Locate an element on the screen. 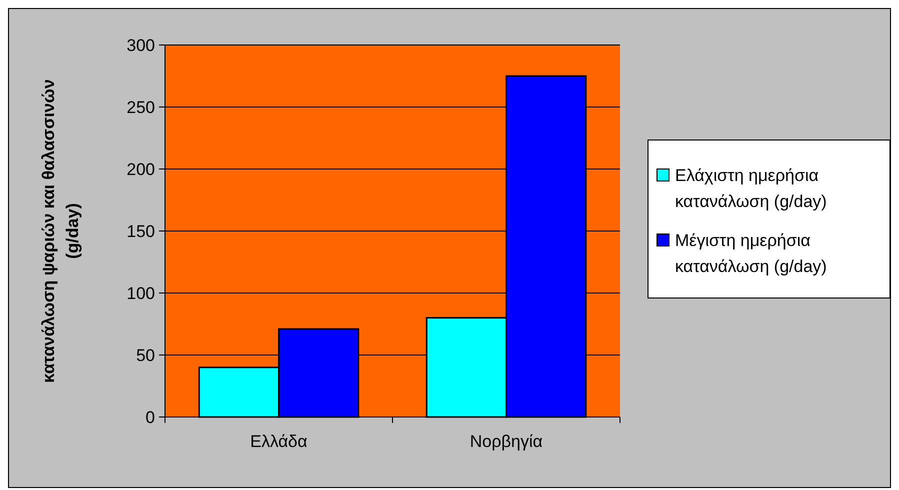  legend-label: Ελάχιστη ημερήσια κατανάλωση (g/day) is located at coordinates (751, 188).